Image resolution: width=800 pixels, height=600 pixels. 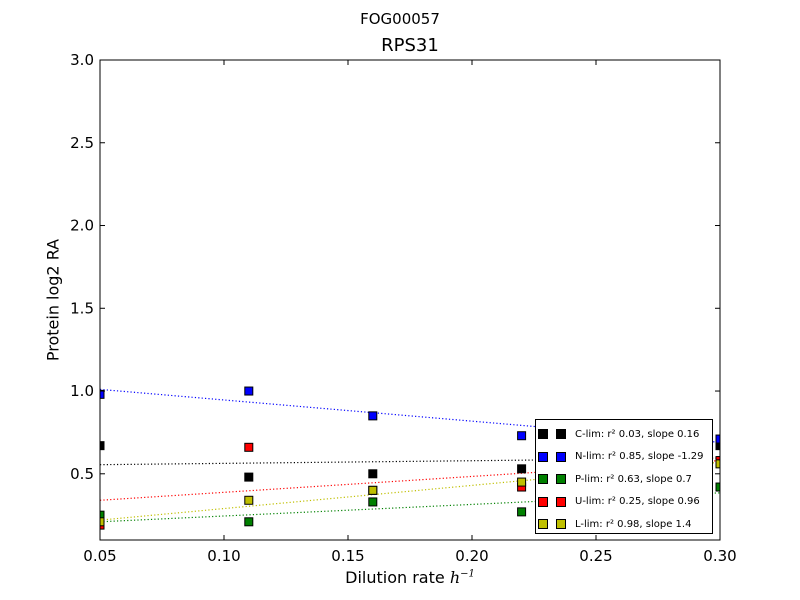 What do you see at coordinates (637, 502) in the screenshot?
I see `legend-label: U-lim: r² 0.25, slope 0.96` at bounding box center [637, 502].